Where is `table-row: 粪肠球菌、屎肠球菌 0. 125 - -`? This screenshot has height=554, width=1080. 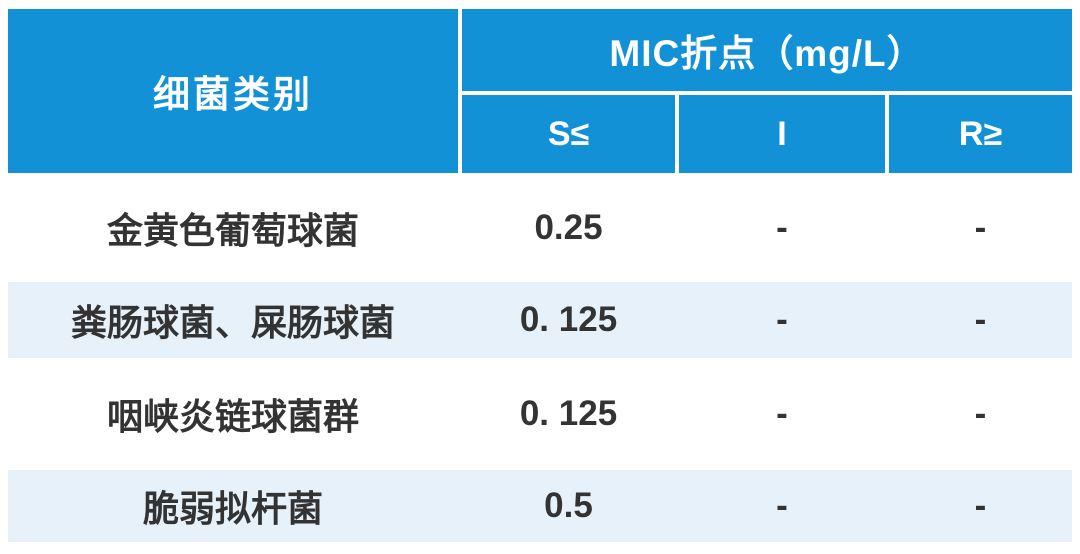
table-row: 粪肠球菌、屎肠球菌 0. 125 - - is located at coordinates (540, 320).